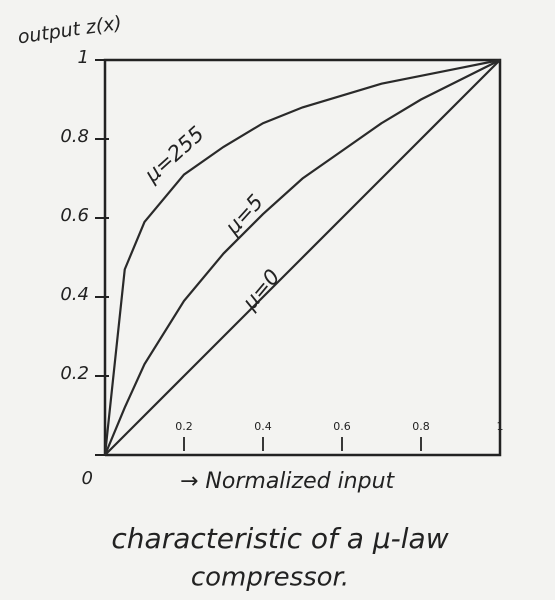 The width and height of the screenshot is (555, 600). I want to click on x-tick-label: 0.6, so click(342, 426).